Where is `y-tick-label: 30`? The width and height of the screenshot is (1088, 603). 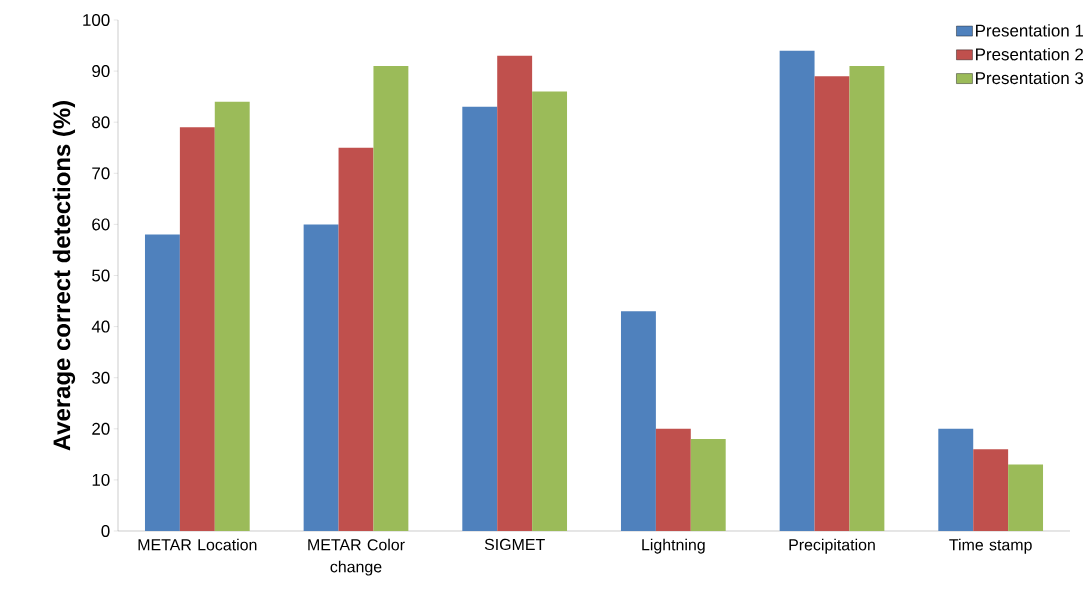 y-tick-label: 30 is located at coordinates (101, 377).